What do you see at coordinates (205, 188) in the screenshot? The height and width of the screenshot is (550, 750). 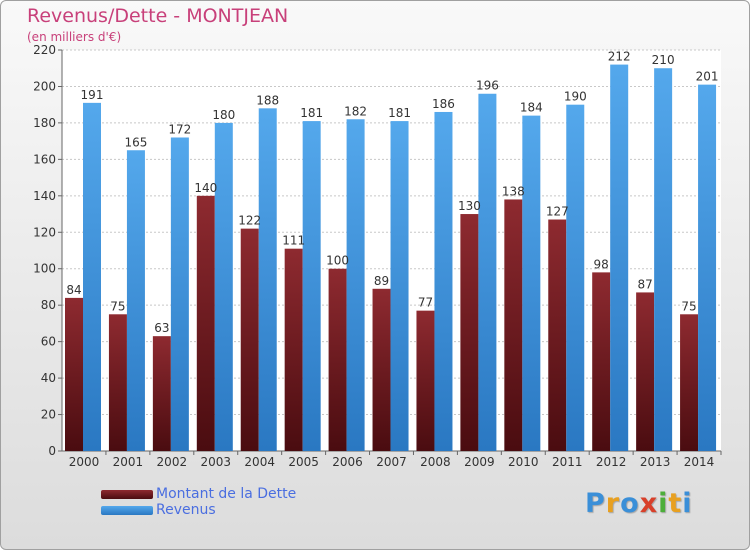 I see `data-label-dette: 140` at bounding box center [205, 188].